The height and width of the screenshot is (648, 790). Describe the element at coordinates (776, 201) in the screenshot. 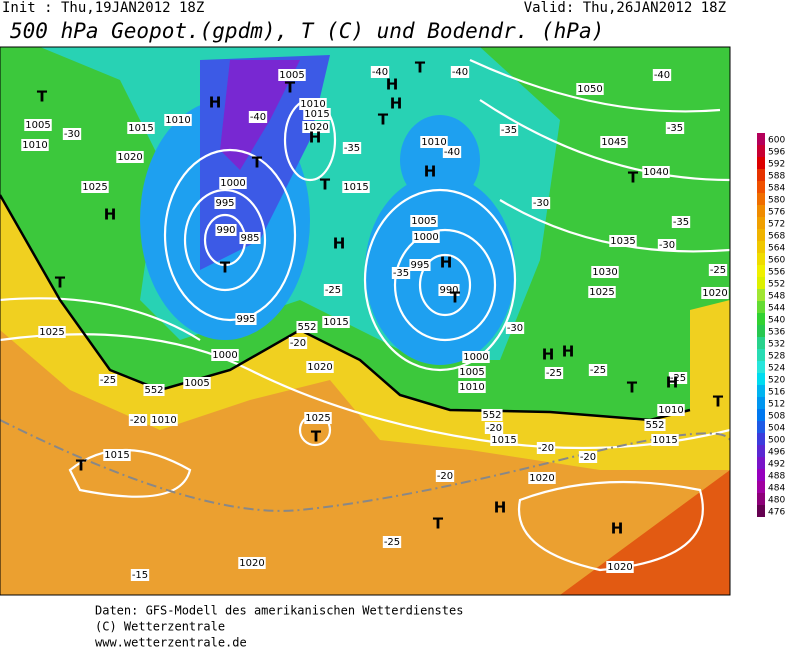

I see `legend-label: 580` at that location.